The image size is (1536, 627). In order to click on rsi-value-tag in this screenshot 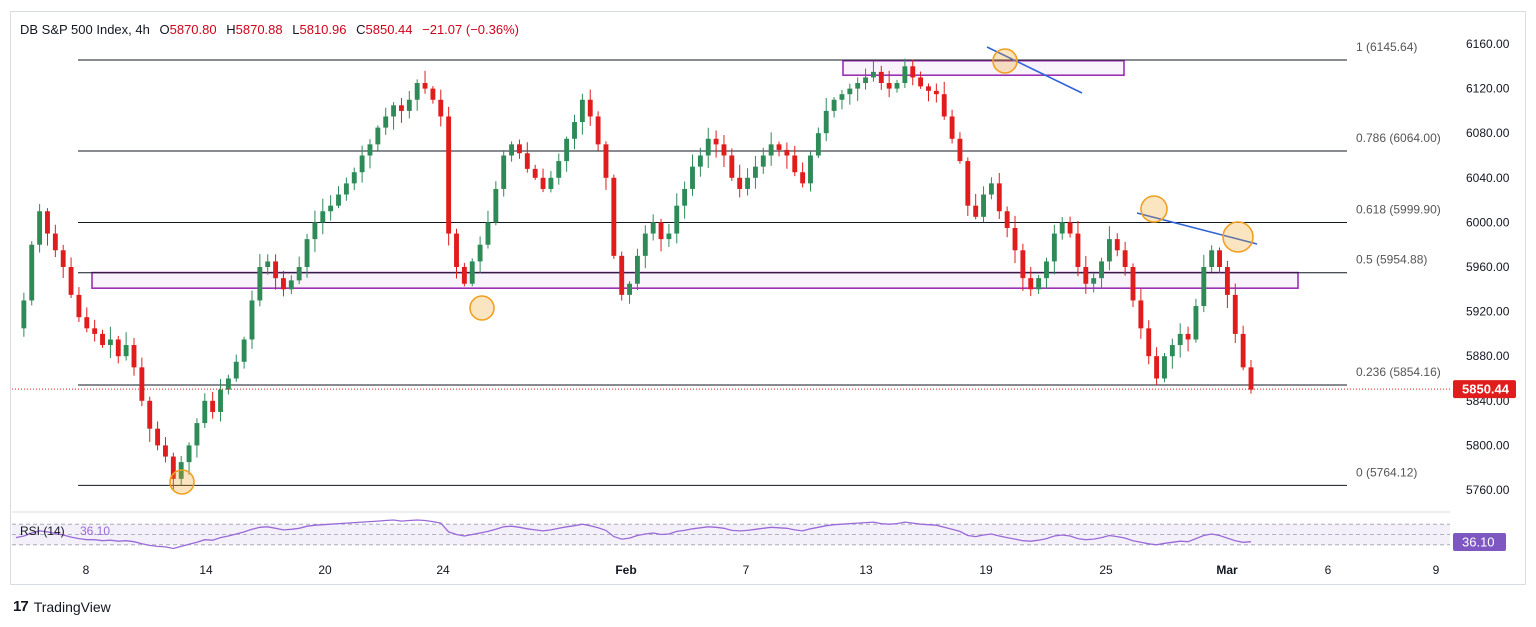, I will do `click(1479, 542)`.